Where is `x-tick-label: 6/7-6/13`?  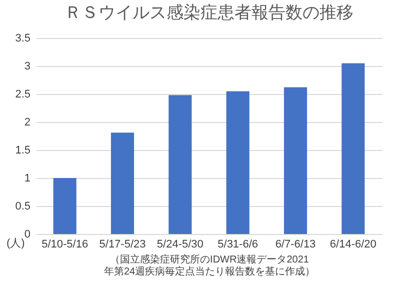
x-tick-label: 6/7-6/13 is located at coordinates (295, 244).